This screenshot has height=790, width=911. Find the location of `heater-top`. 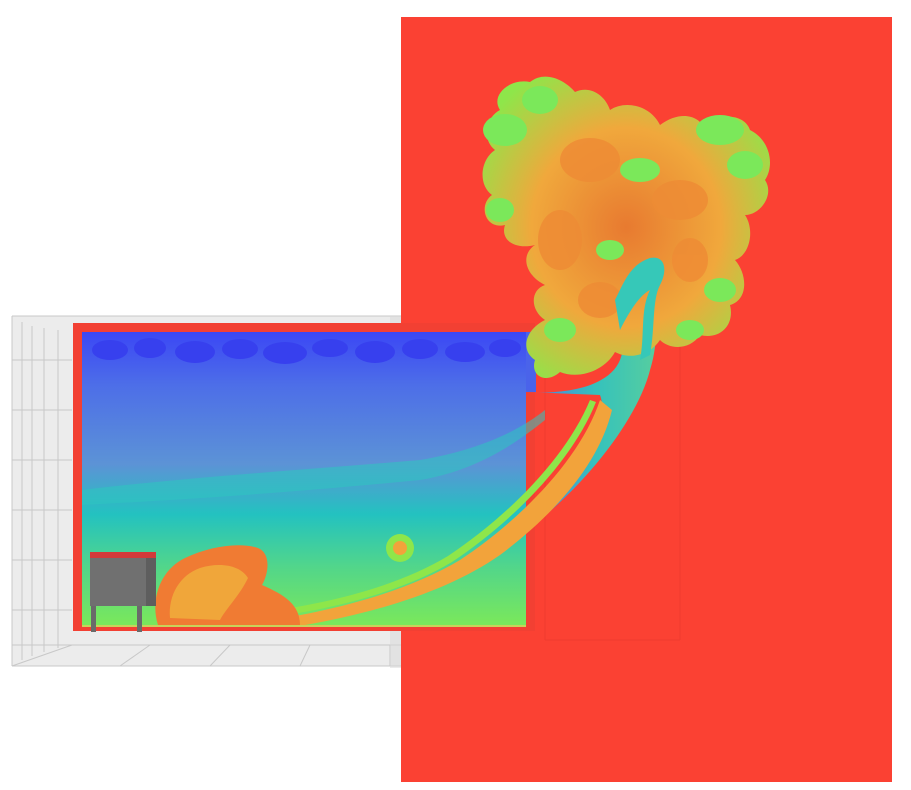

heater-top is located at coordinates (123, 555).